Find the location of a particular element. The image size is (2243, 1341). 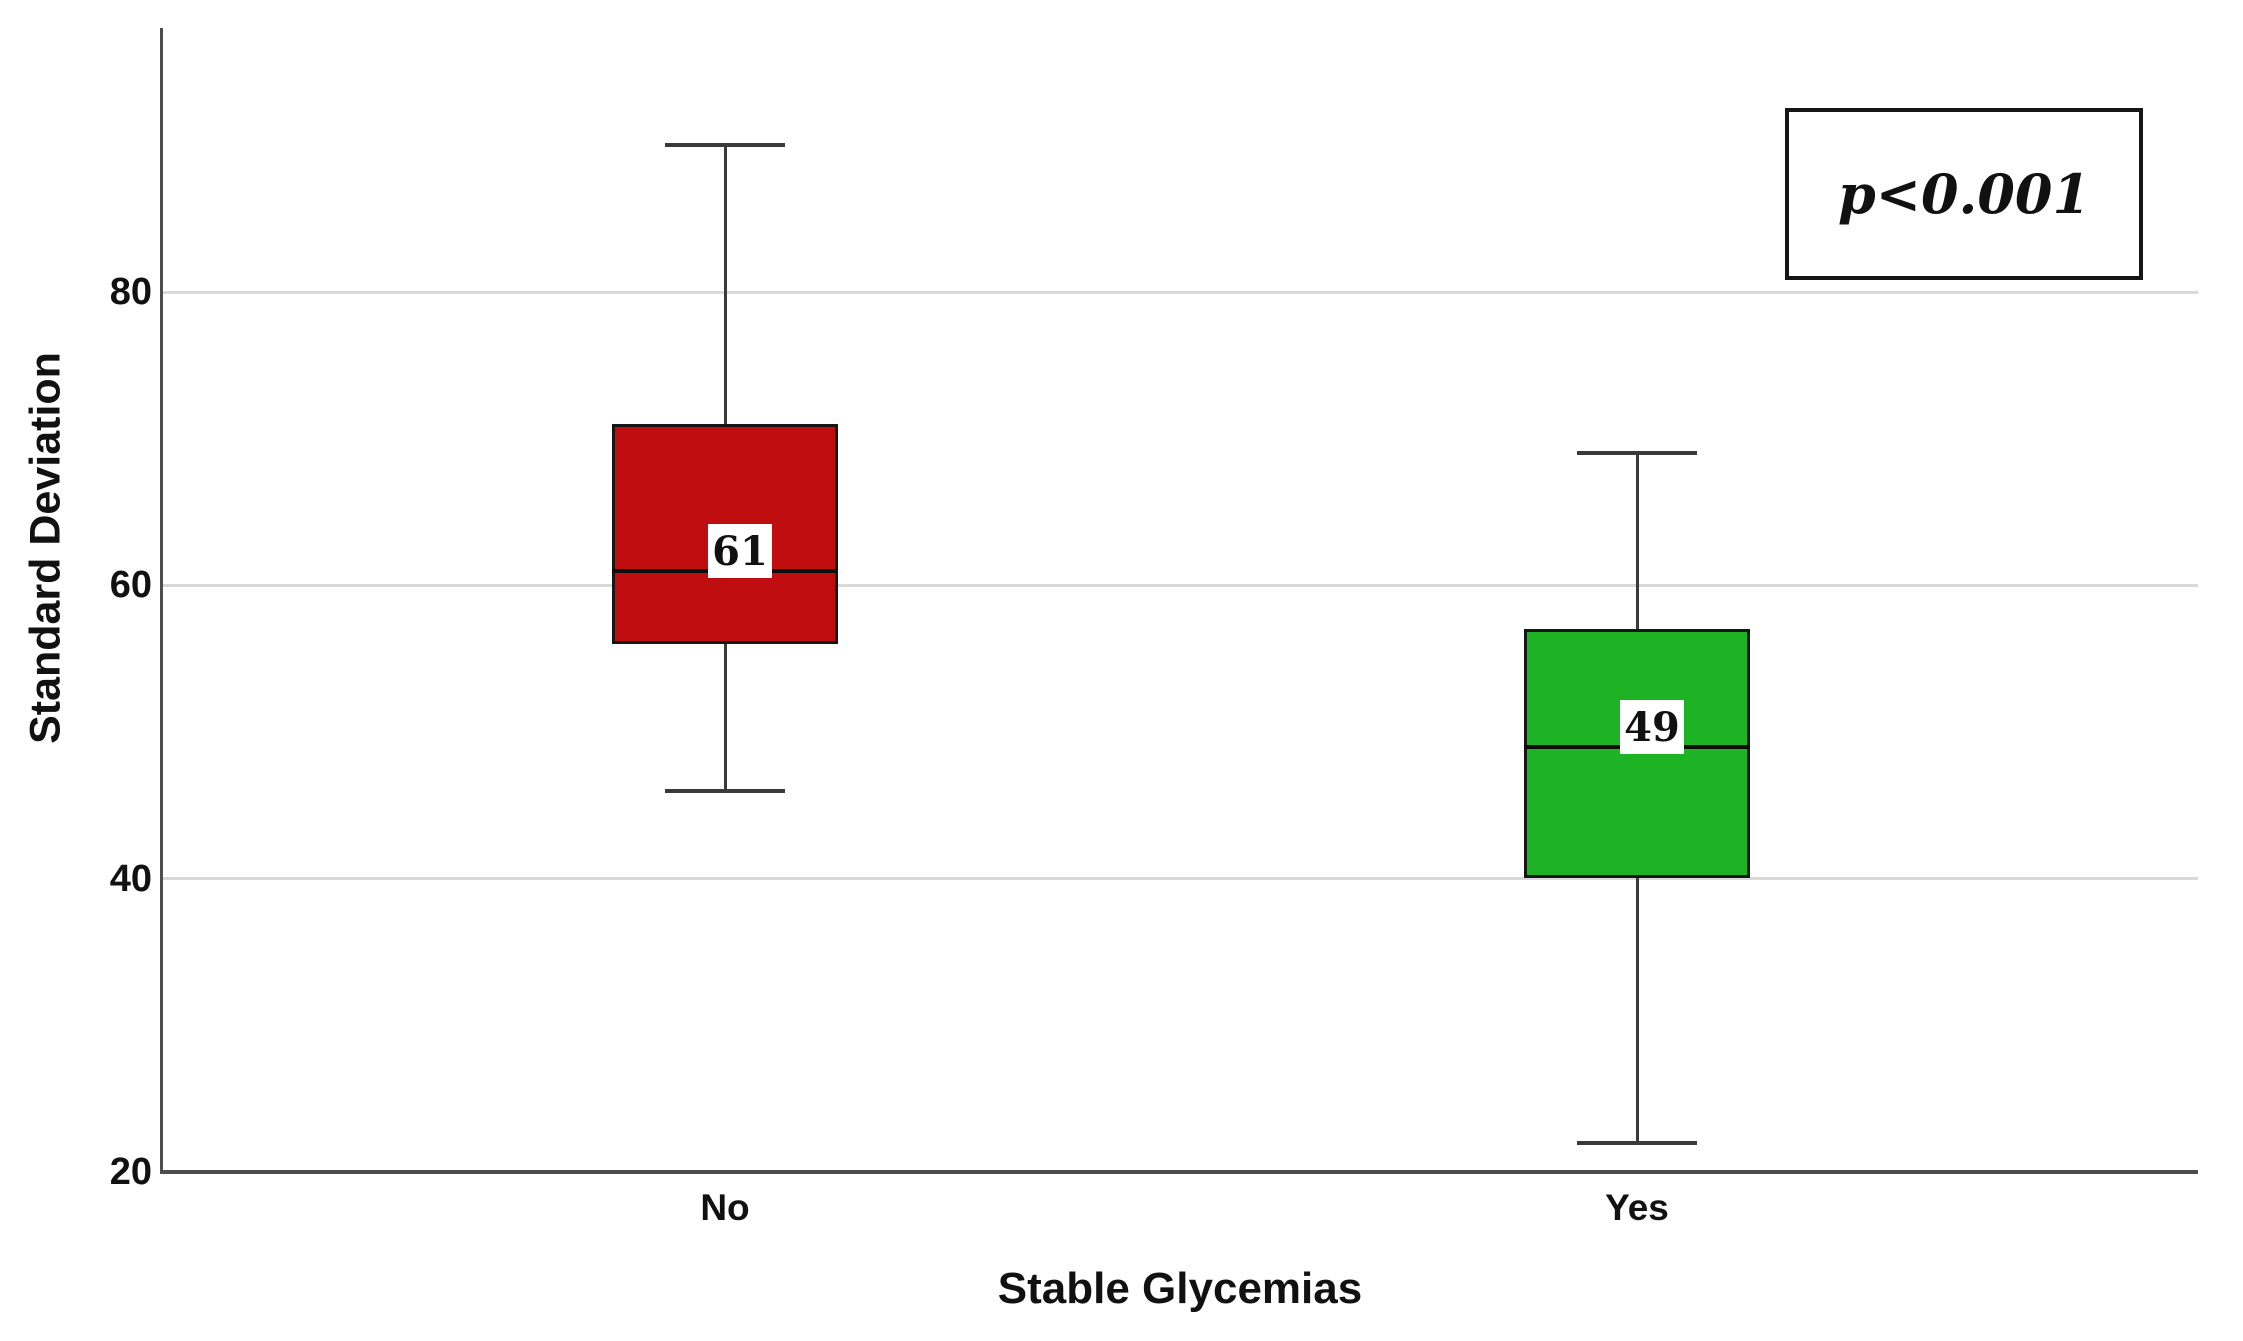

y-axis-line is located at coordinates (161, 600).